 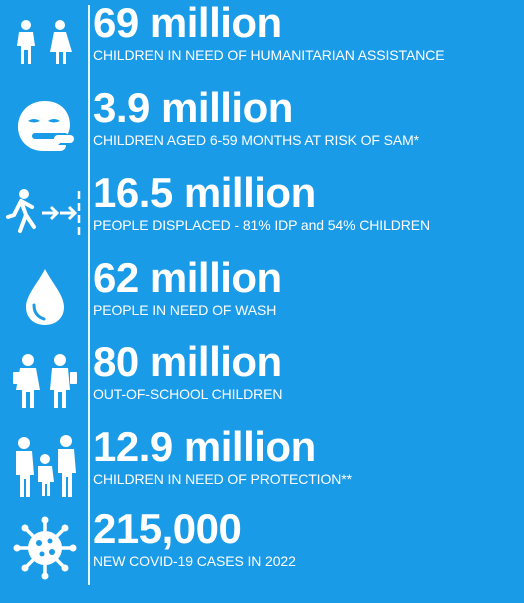 What do you see at coordinates (204, 192) in the screenshot?
I see `stat-value: 16.5 million` at bounding box center [204, 192].